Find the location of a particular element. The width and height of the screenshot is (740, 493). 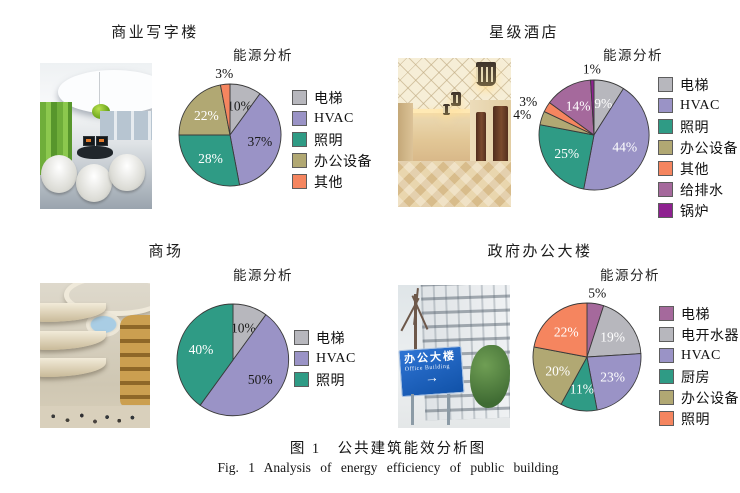

shop-facades is located at coordinates (135, 359).